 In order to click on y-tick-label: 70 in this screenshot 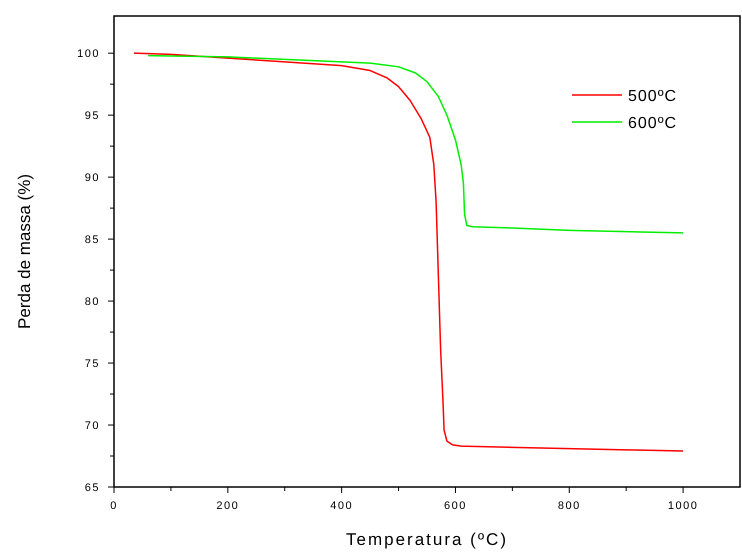, I will do `click(92, 426)`.